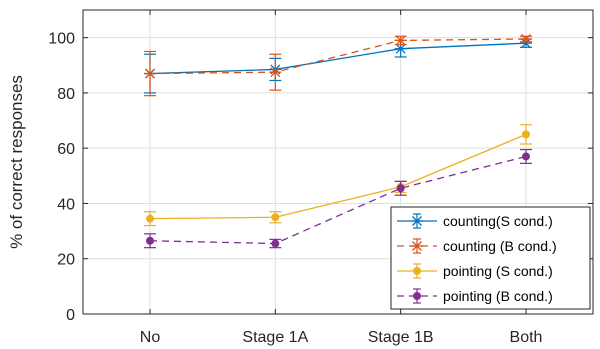 Image resolution: width=600 pixels, height=349 pixels. Describe the element at coordinates (66, 260) in the screenshot. I see `y-tick-label: 20` at that location.